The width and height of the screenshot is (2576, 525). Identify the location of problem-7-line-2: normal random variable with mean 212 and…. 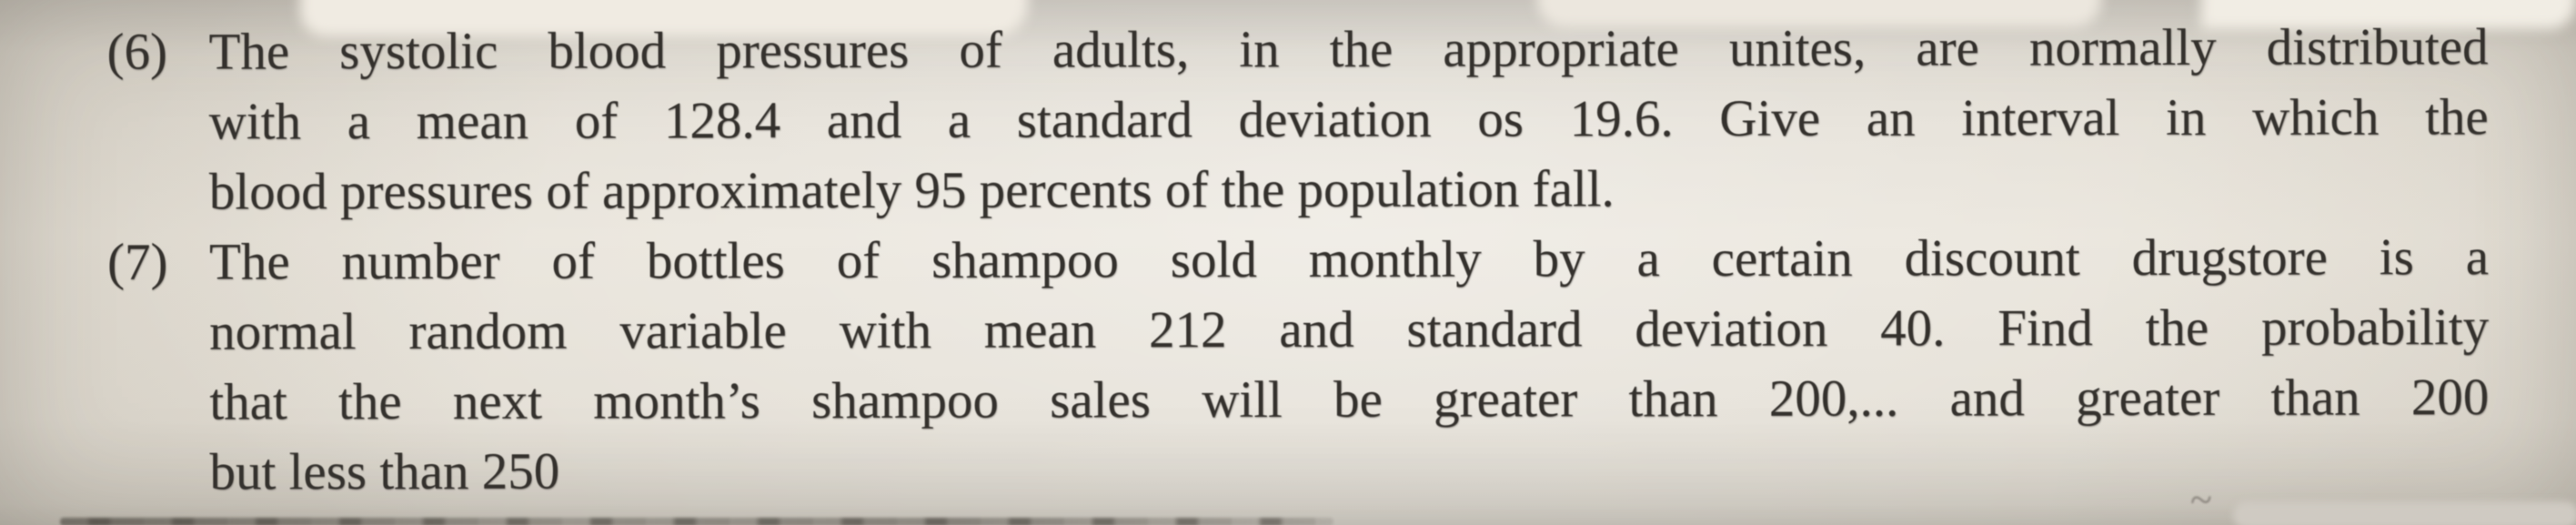
(1349, 329).